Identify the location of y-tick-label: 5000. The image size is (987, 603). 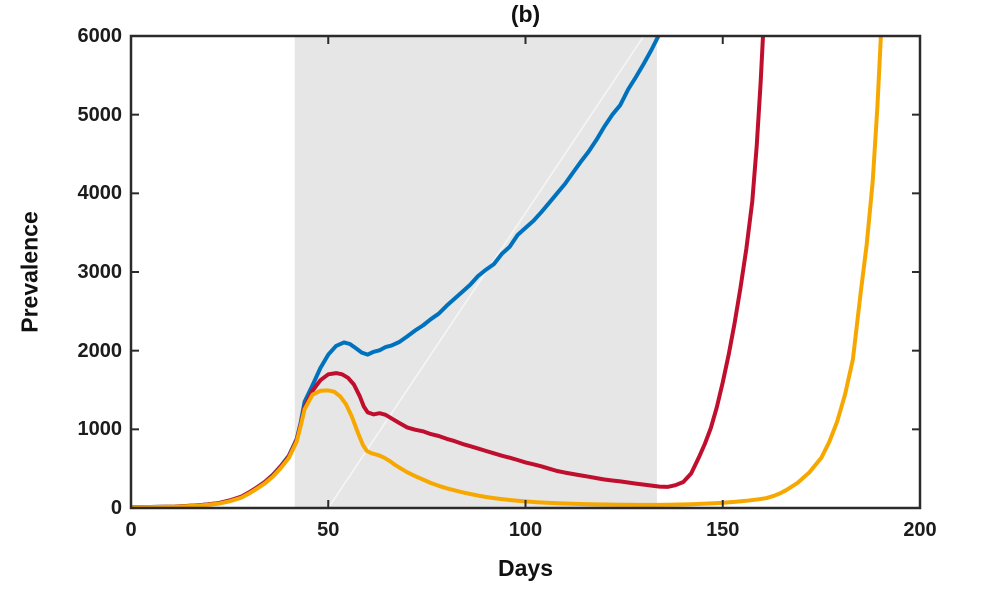
(100, 114).